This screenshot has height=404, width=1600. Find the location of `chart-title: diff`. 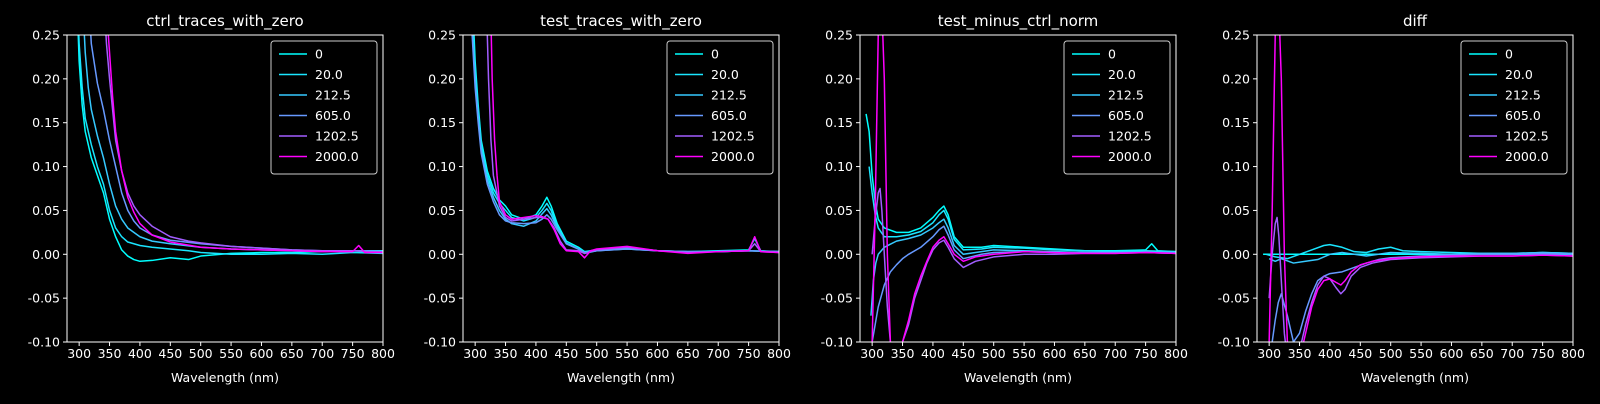

chart-title: diff is located at coordinates (1415, 21).